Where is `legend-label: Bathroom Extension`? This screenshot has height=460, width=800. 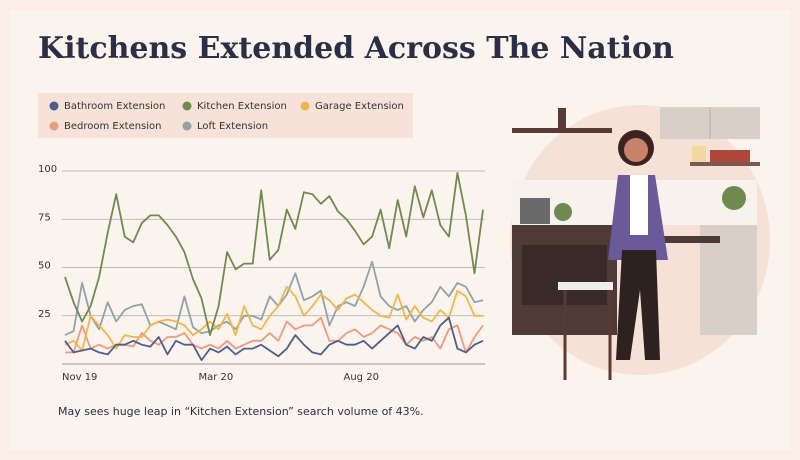 legend-label: Bathroom Extension is located at coordinates (114, 106).